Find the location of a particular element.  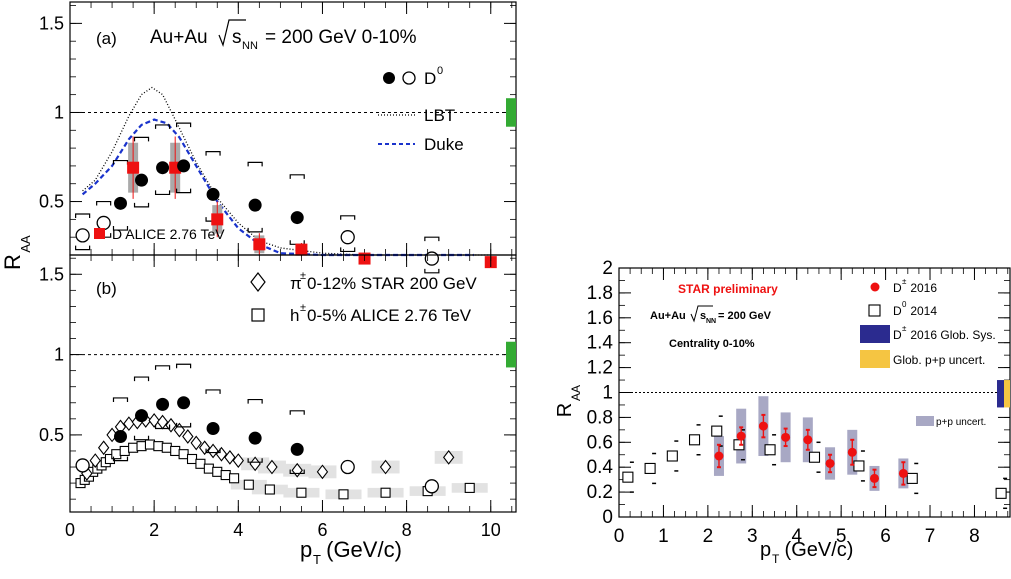

legend-duke-label: Duke is located at coordinates (444, 144).